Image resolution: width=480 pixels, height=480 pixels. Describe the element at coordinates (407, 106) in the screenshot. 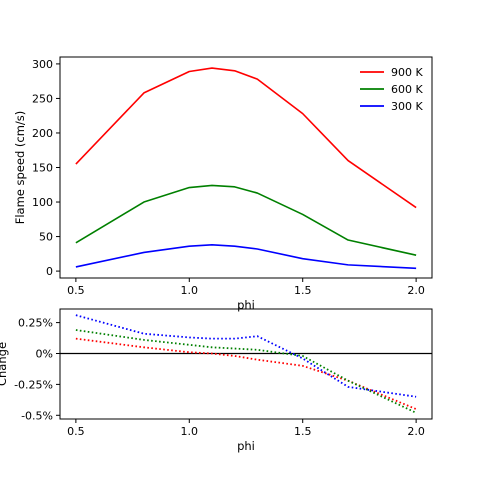

I see `legend-label: 300 K` at that location.